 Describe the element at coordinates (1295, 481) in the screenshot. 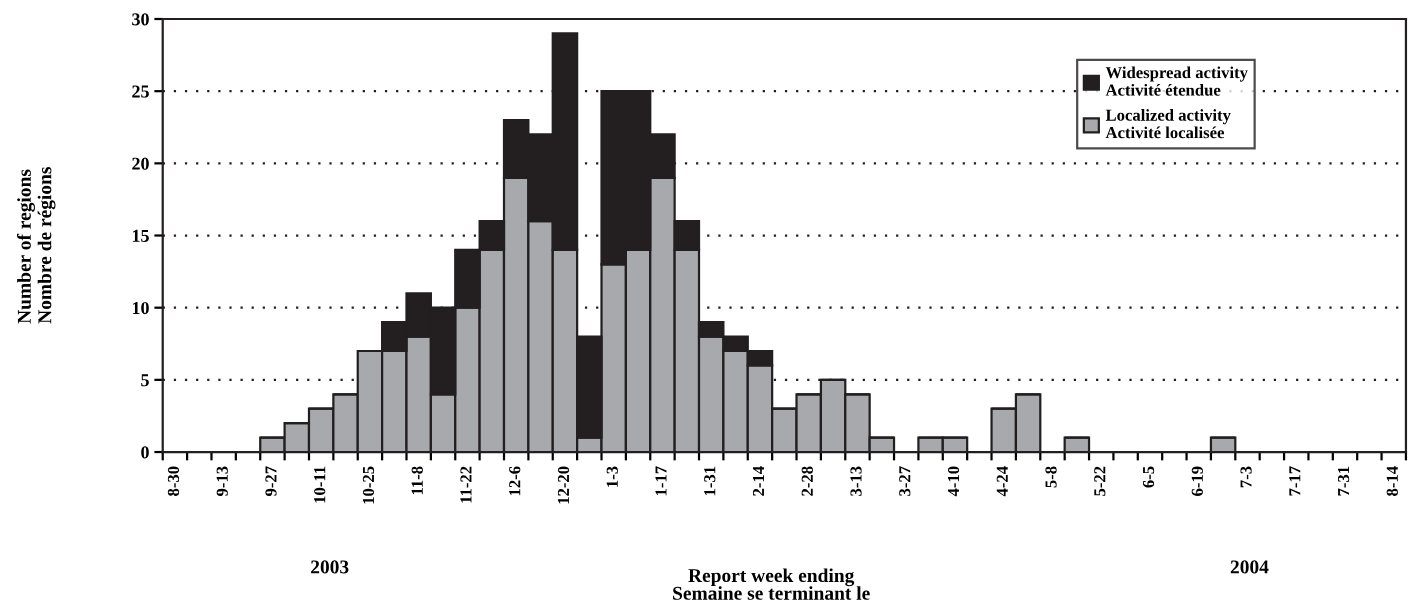

I see `x-tick-label: 7-17` at that location.